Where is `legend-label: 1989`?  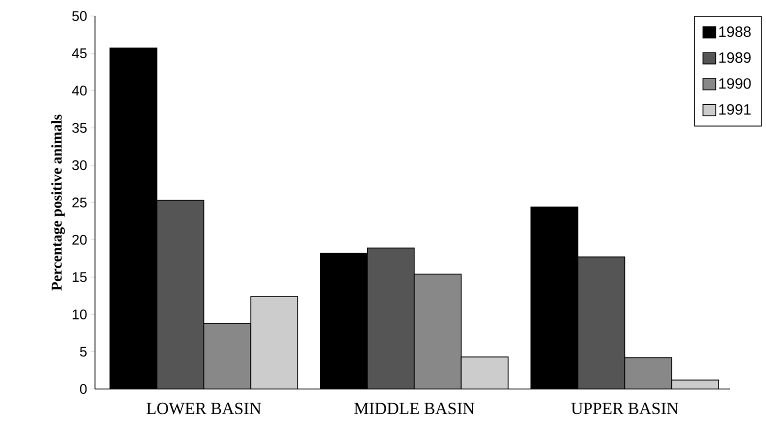
legend-label: 1989 is located at coordinates (735, 57).